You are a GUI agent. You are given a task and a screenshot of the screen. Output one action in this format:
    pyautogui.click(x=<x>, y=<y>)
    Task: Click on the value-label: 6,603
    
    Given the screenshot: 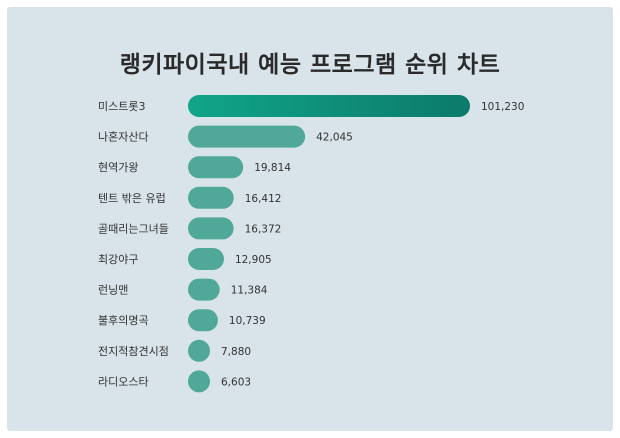 What is the action you would take?
    pyautogui.click(x=236, y=382)
    